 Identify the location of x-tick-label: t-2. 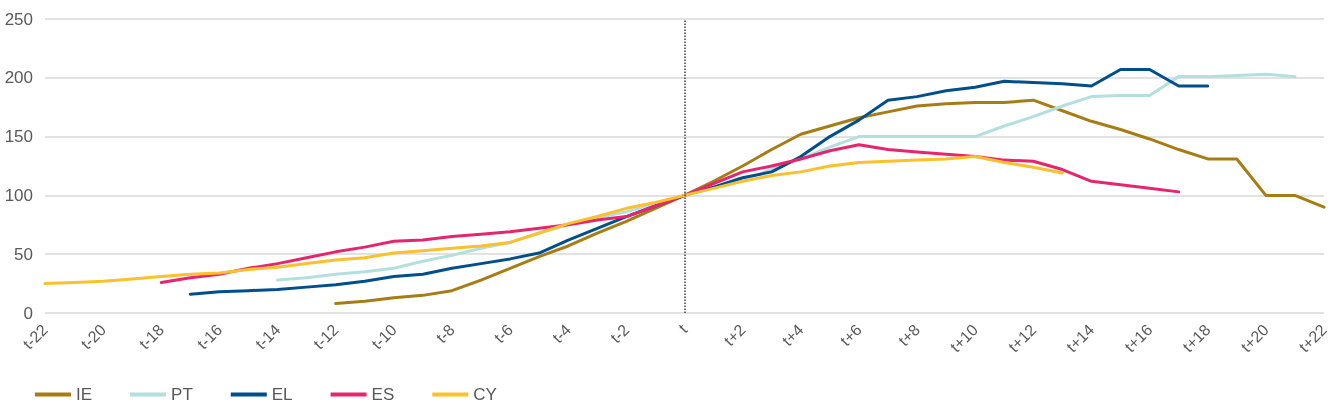
(620, 333).